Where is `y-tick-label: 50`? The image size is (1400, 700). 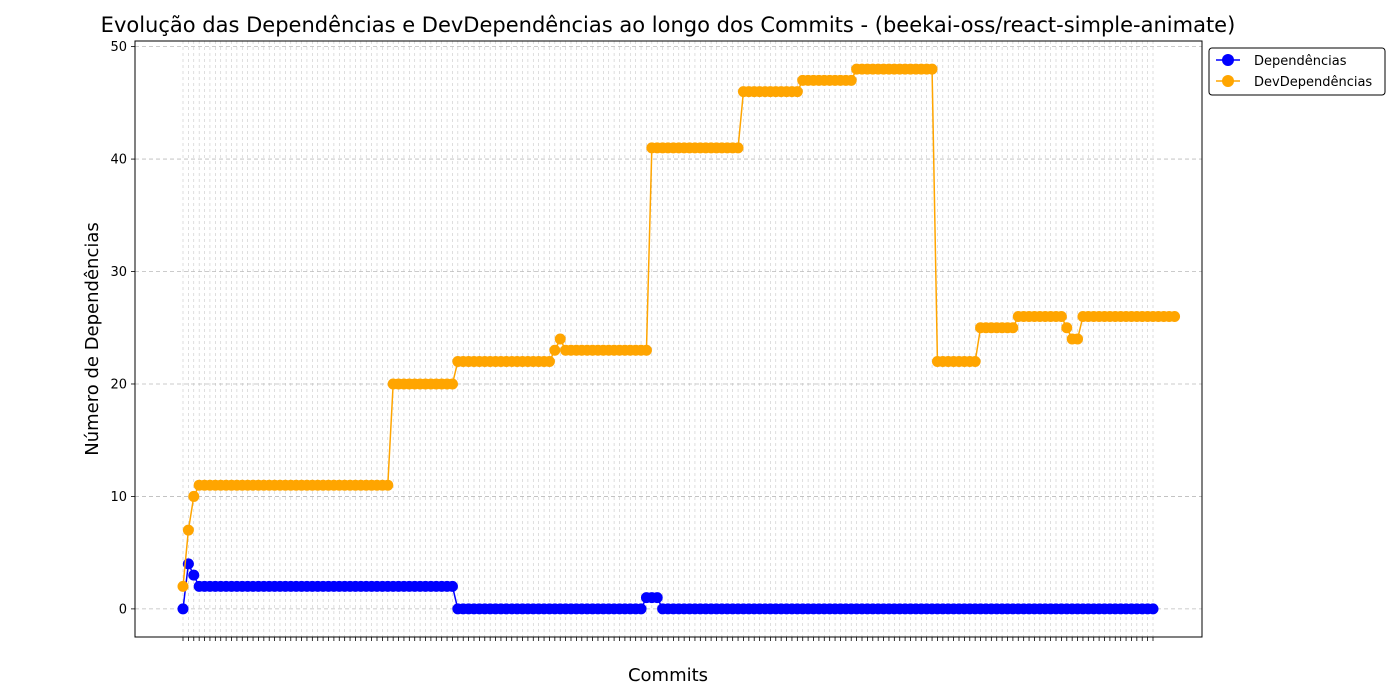
y-tick-label: 50 is located at coordinates (118, 47).